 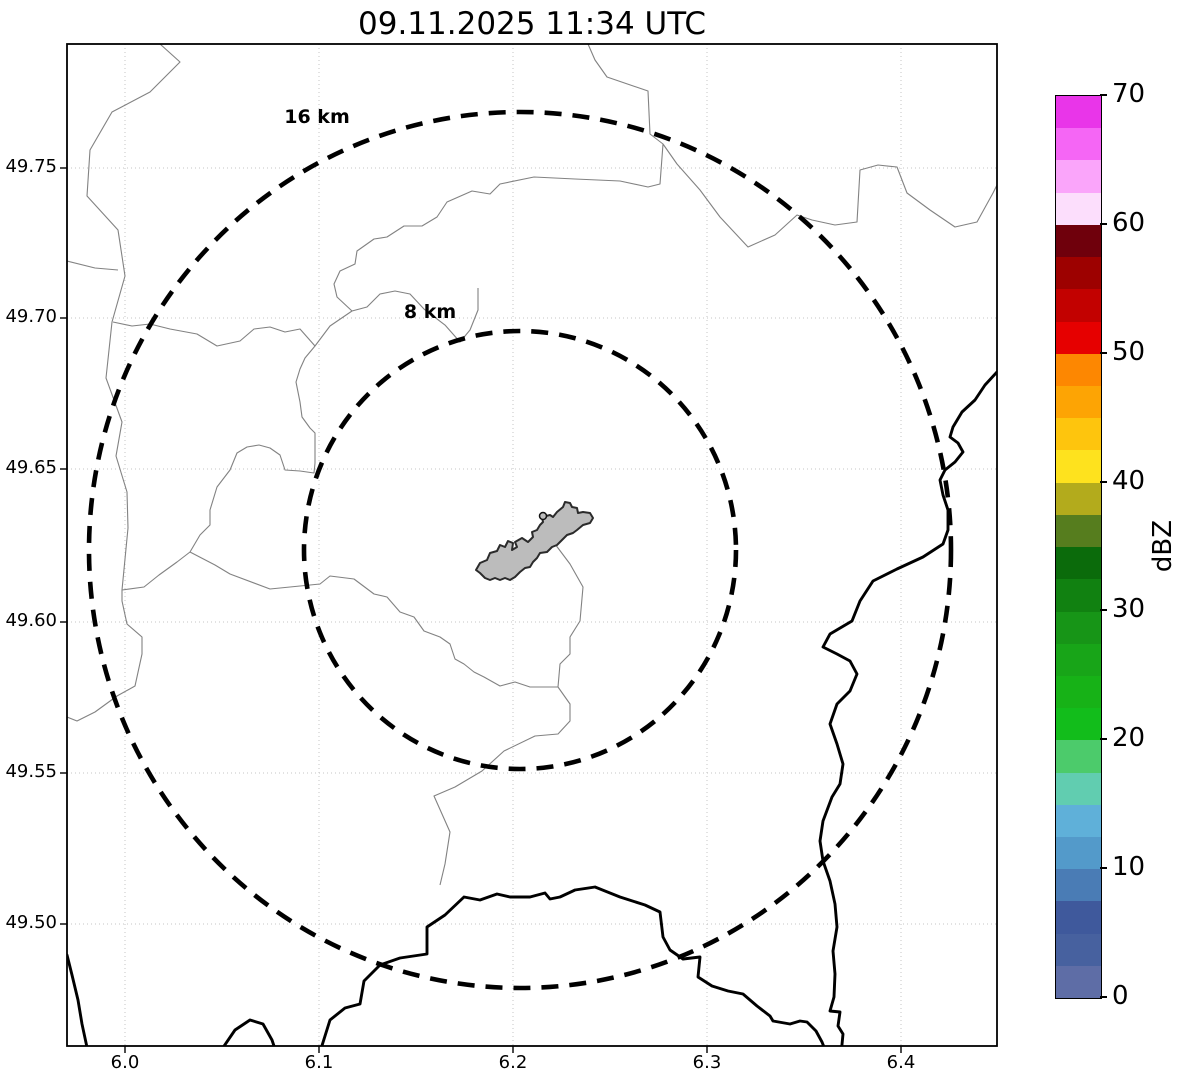 I want to click on colorbar-tick-label: 70, so click(x=1129, y=94).